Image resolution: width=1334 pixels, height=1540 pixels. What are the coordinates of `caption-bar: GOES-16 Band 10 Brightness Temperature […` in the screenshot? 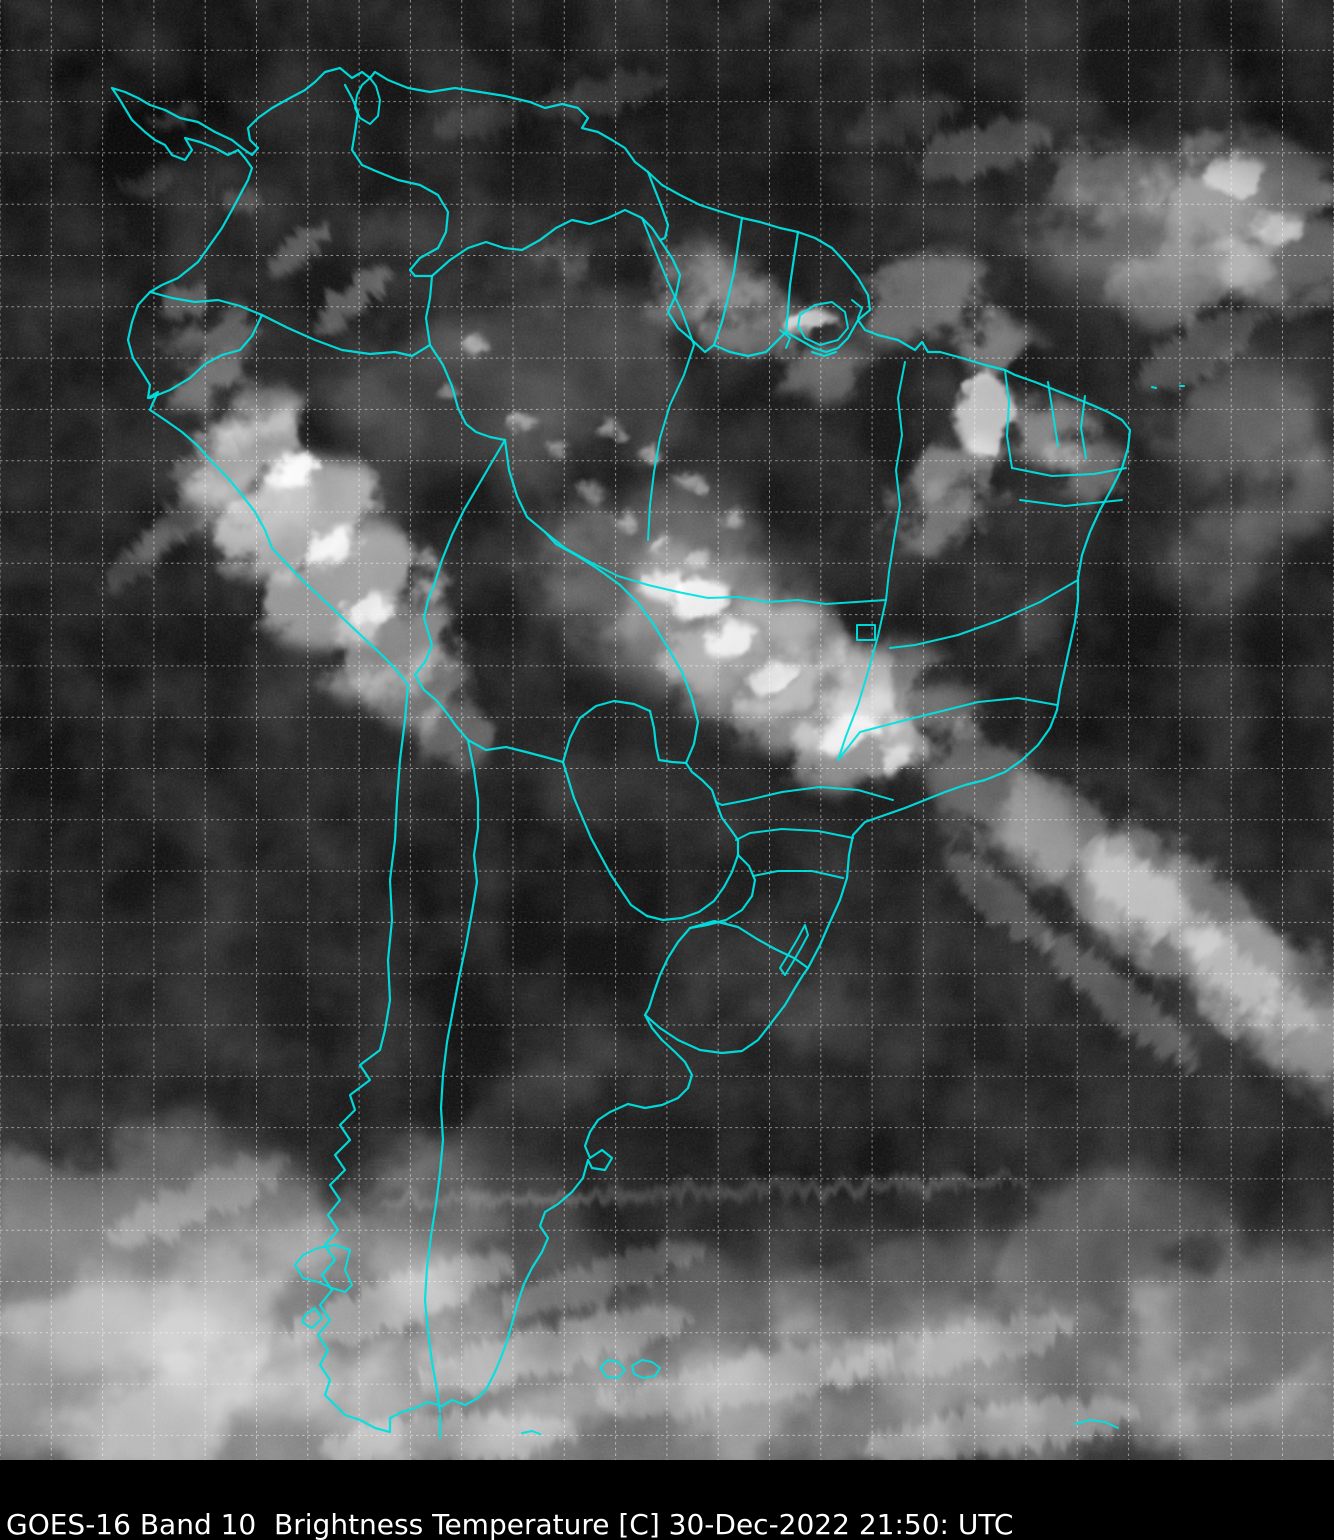 It's located at (667, 1500).